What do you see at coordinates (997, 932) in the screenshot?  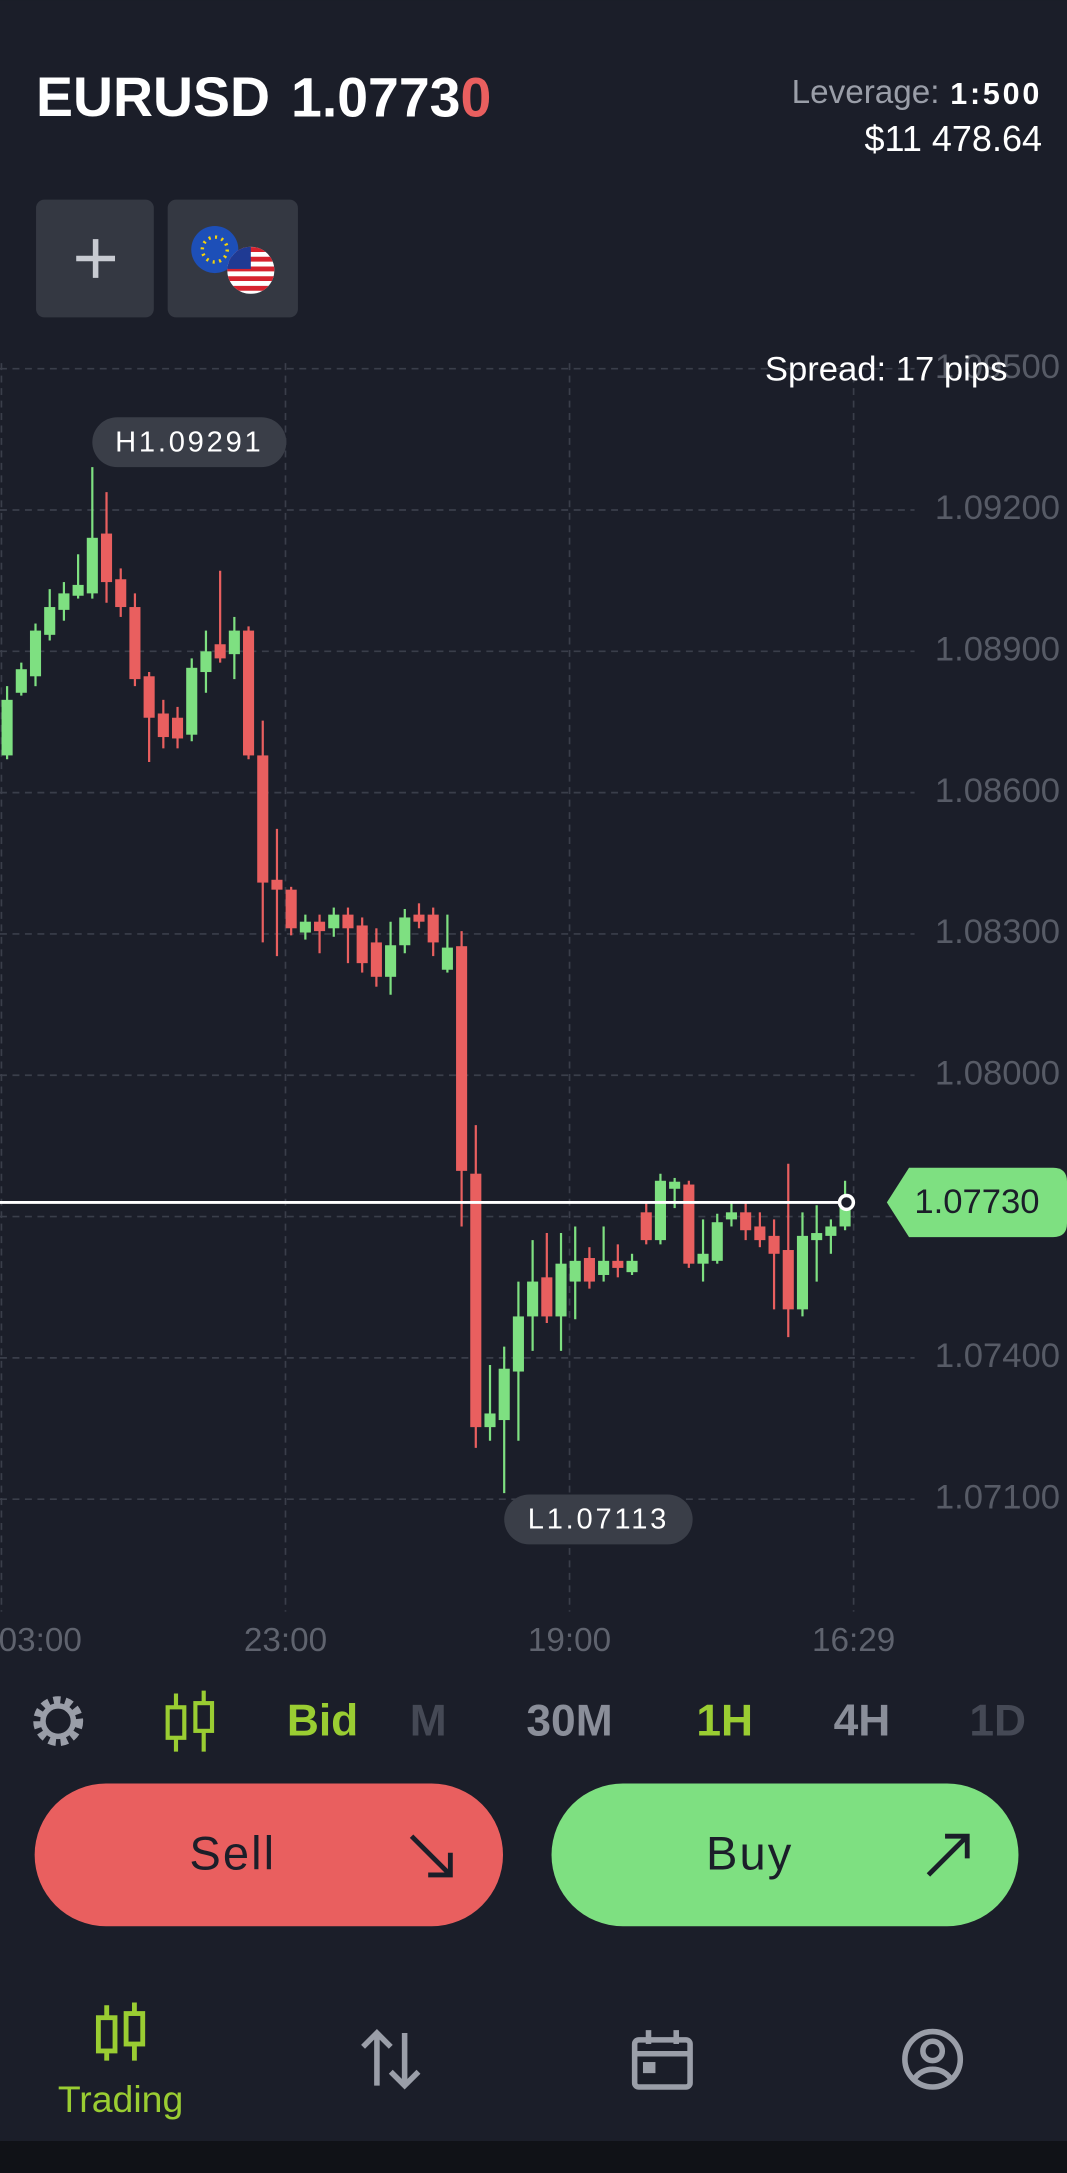 I see `y-tick-label: 1.08300` at bounding box center [997, 932].